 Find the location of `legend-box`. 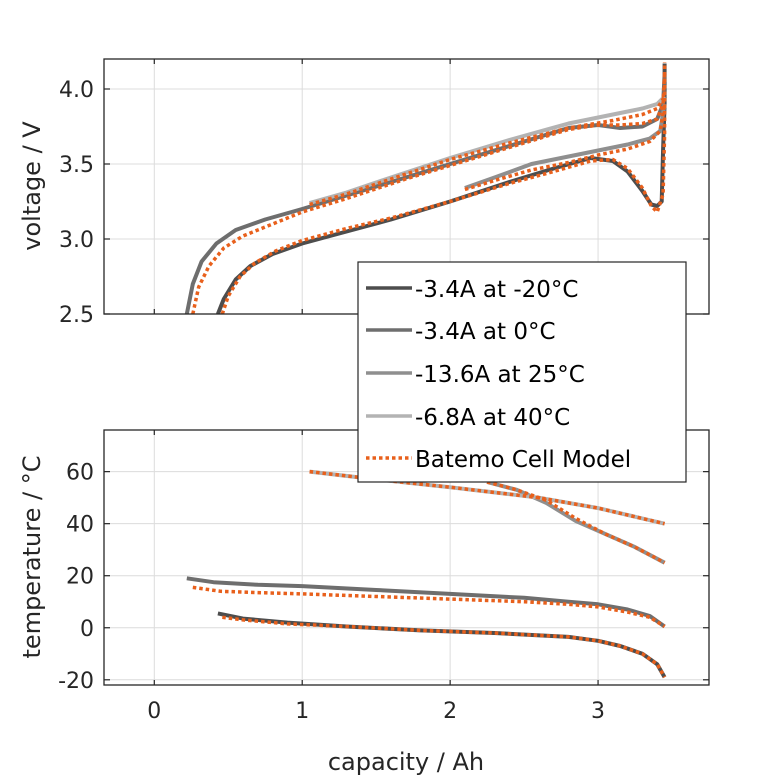

legend-box is located at coordinates (522, 372).